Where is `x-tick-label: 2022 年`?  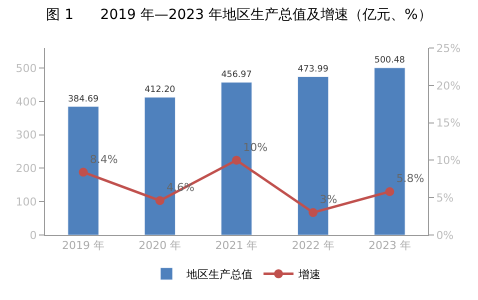
x-tick-label: 2022 年 is located at coordinates (313, 245).